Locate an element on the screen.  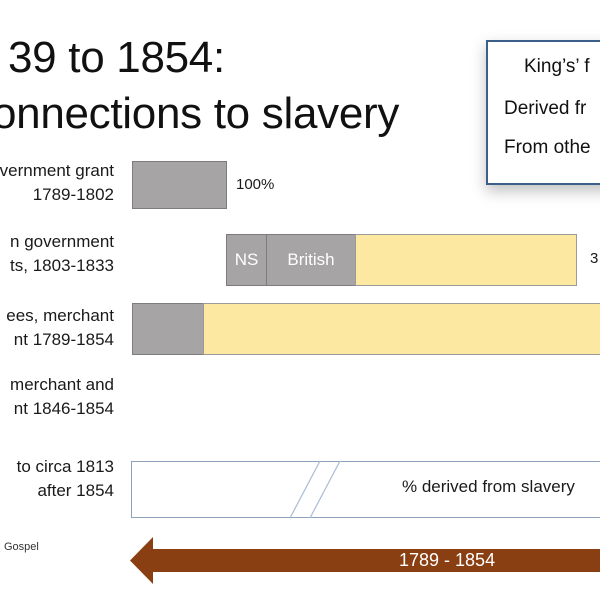
row-label-line: after 1854 is located at coordinates (75, 490).